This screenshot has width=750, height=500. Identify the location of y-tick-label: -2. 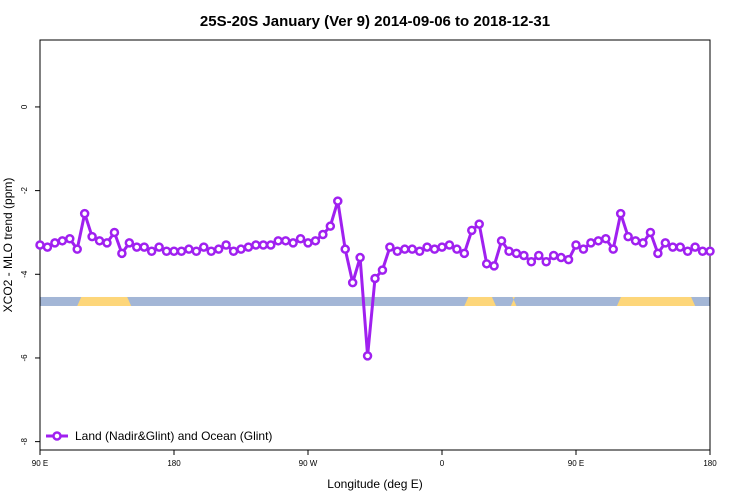
(24, 191).